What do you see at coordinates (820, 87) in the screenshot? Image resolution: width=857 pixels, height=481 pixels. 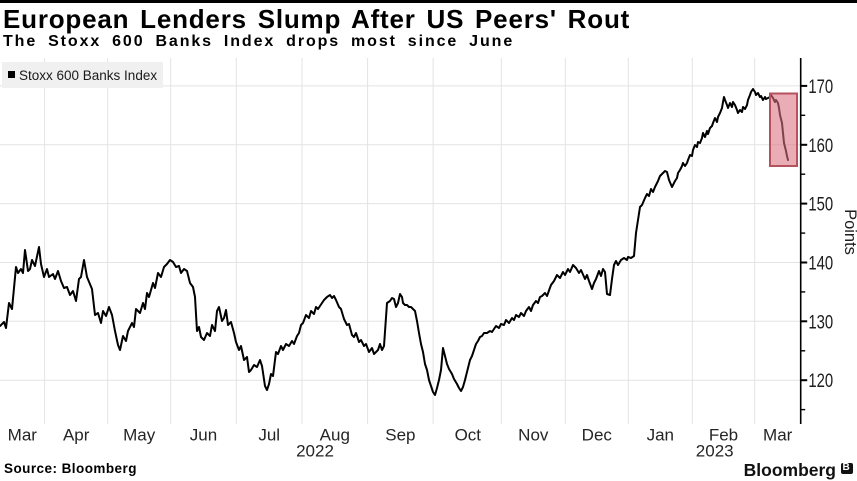 I see `svg-text: 170` at bounding box center [820, 87].